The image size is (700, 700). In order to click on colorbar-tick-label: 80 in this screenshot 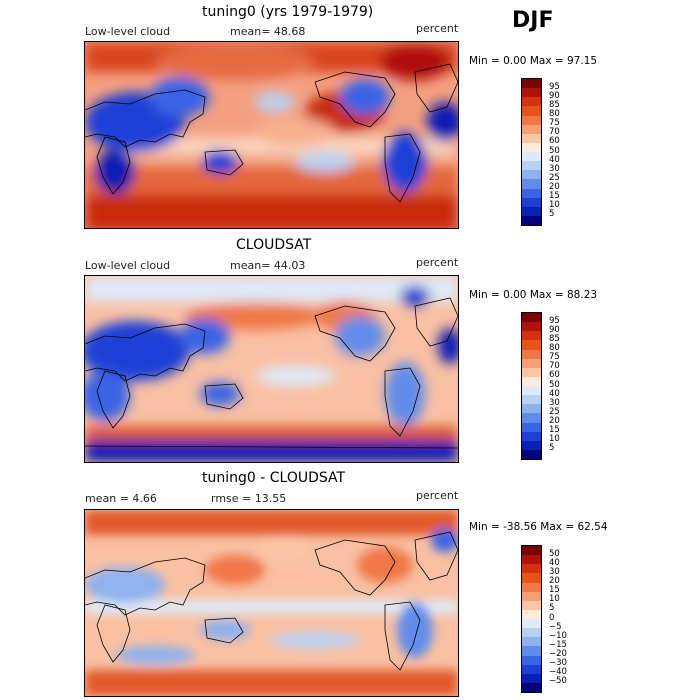, I will do `click(554, 348)`.